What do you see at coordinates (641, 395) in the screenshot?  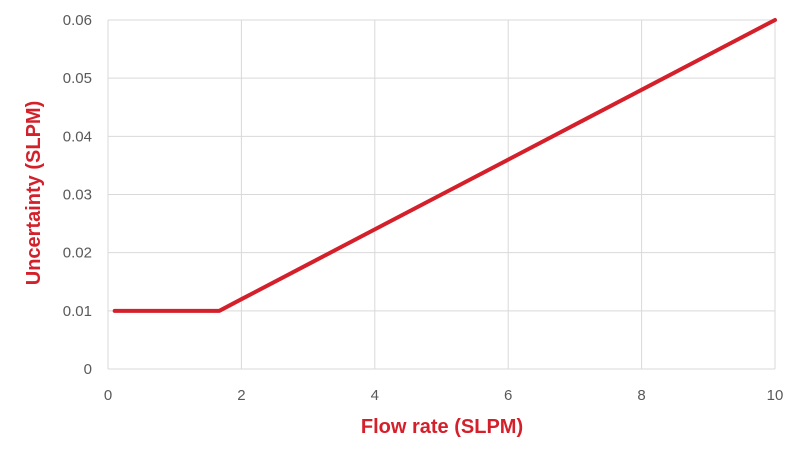 I see `x-tick-label: 8` at bounding box center [641, 395].